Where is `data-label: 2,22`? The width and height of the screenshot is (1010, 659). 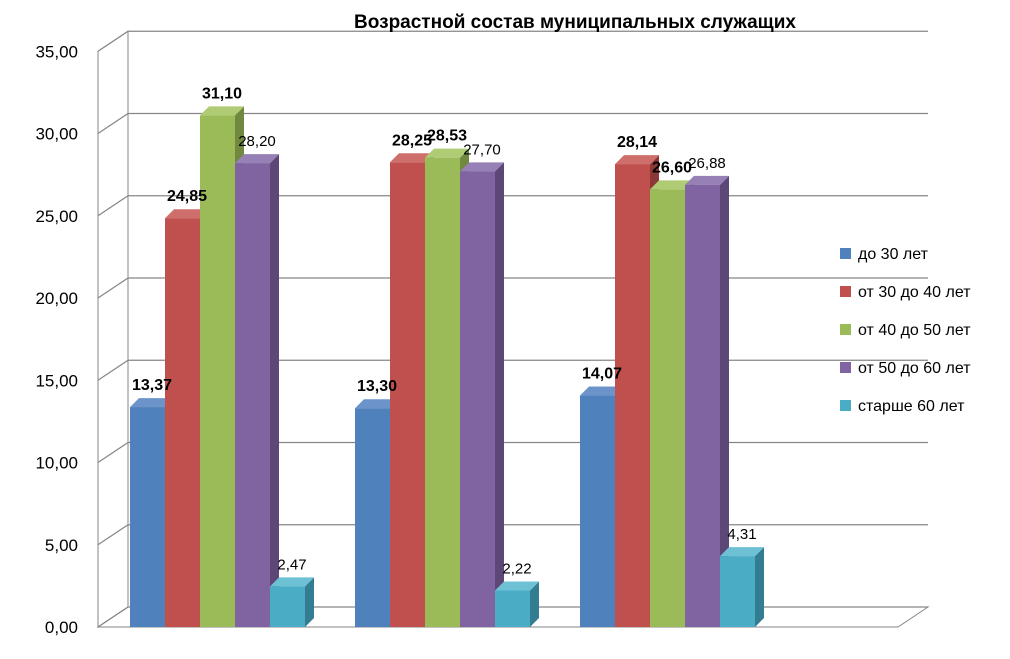 data-label: 2,22 is located at coordinates (516, 568).